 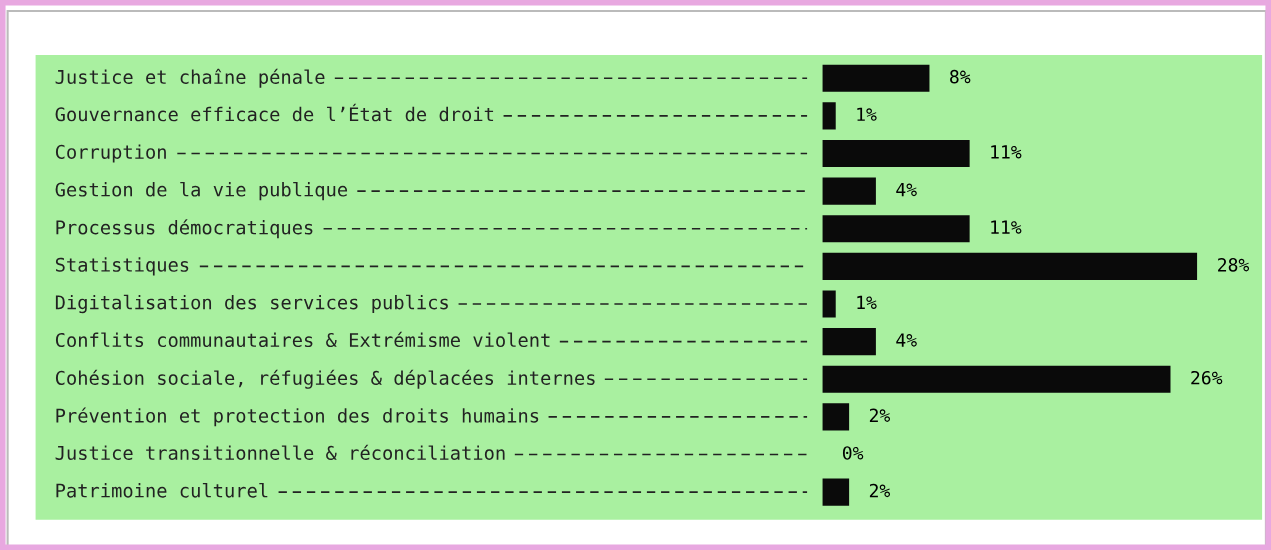 What do you see at coordinates (122, 266) in the screenshot?
I see `y-tick-label: Statistiques` at bounding box center [122, 266].